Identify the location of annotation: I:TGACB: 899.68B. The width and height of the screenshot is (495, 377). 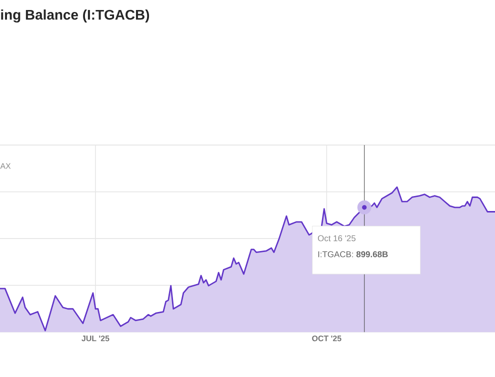
(353, 254).